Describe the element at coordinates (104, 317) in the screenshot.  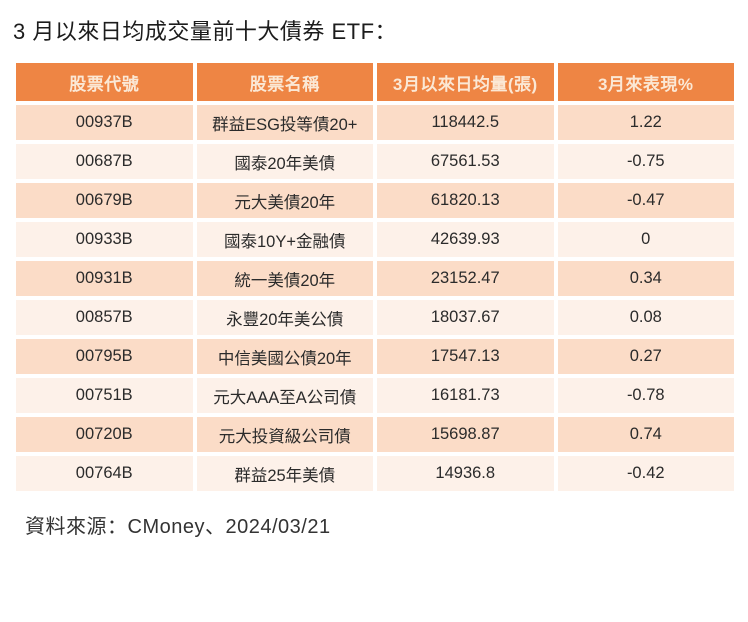
I see `cell-stock-code: 00857B` at that location.